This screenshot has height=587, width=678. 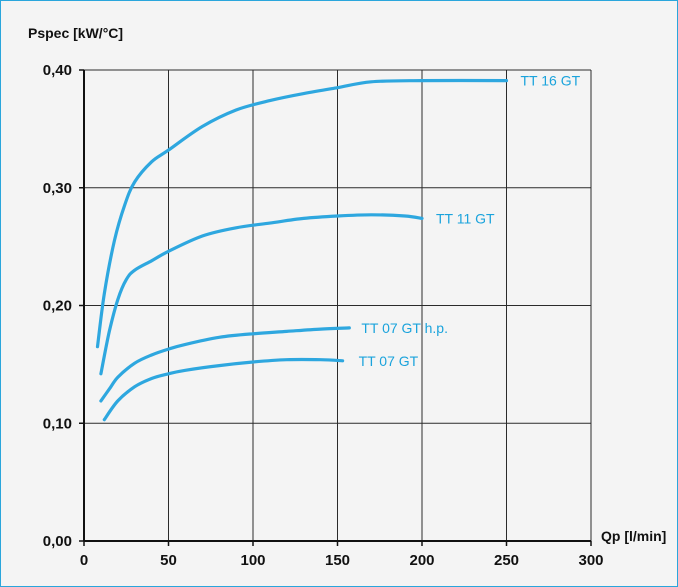 I want to click on series-label-tt-11-gt: TT 11 GT, so click(x=465, y=218).